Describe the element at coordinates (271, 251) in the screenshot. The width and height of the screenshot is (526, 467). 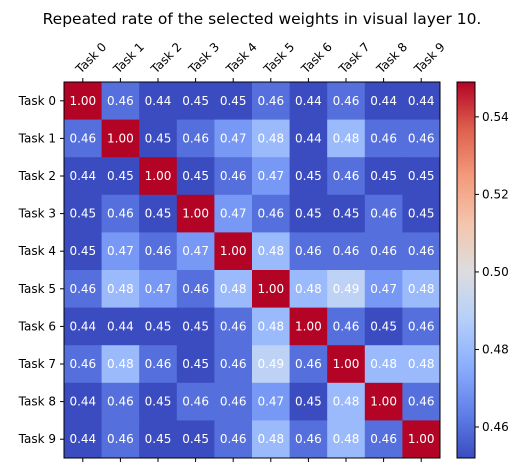
I see `heatmap-cell-r4-c5` at that location.